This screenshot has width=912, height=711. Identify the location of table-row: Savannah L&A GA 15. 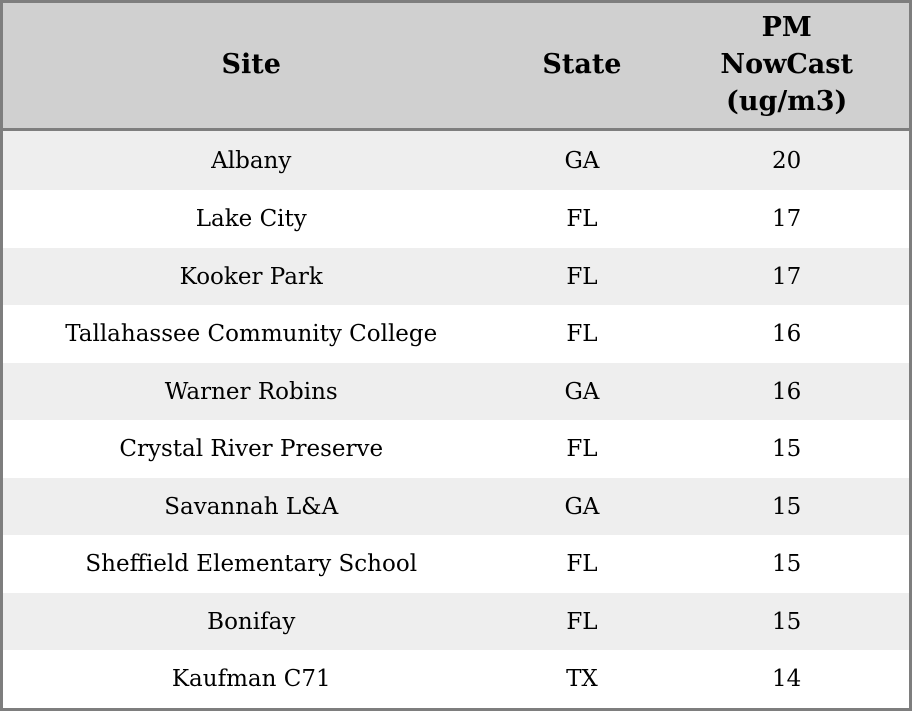
(456, 506).